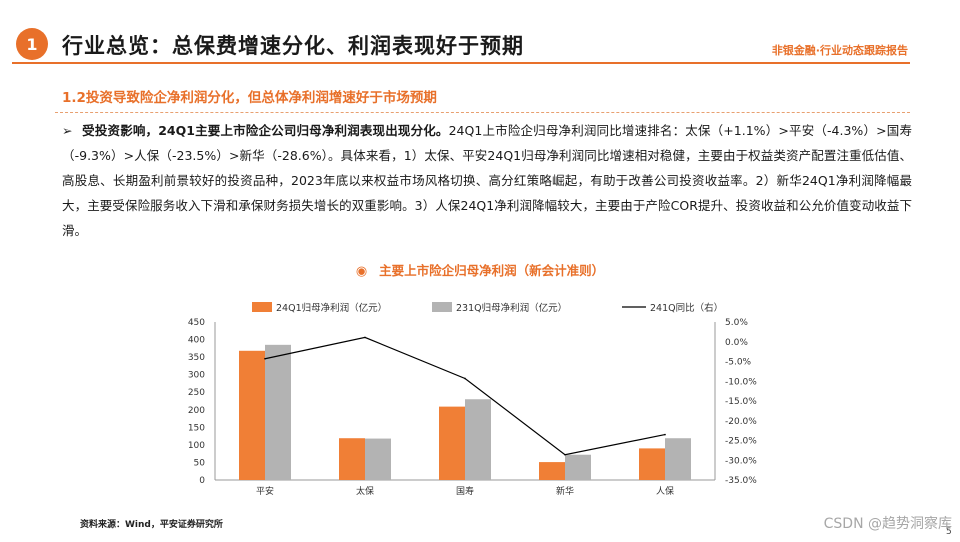 Image resolution: width=960 pixels, height=542 pixels. What do you see at coordinates (196, 341) in the screenshot?
I see `y-left-tick-label: 400` at bounding box center [196, 341].